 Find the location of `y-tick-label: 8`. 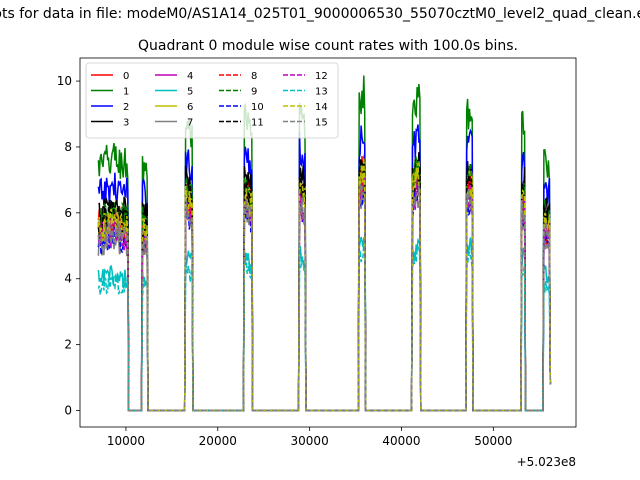

y-tick-label: 8 is located at coordinates (68, 147).